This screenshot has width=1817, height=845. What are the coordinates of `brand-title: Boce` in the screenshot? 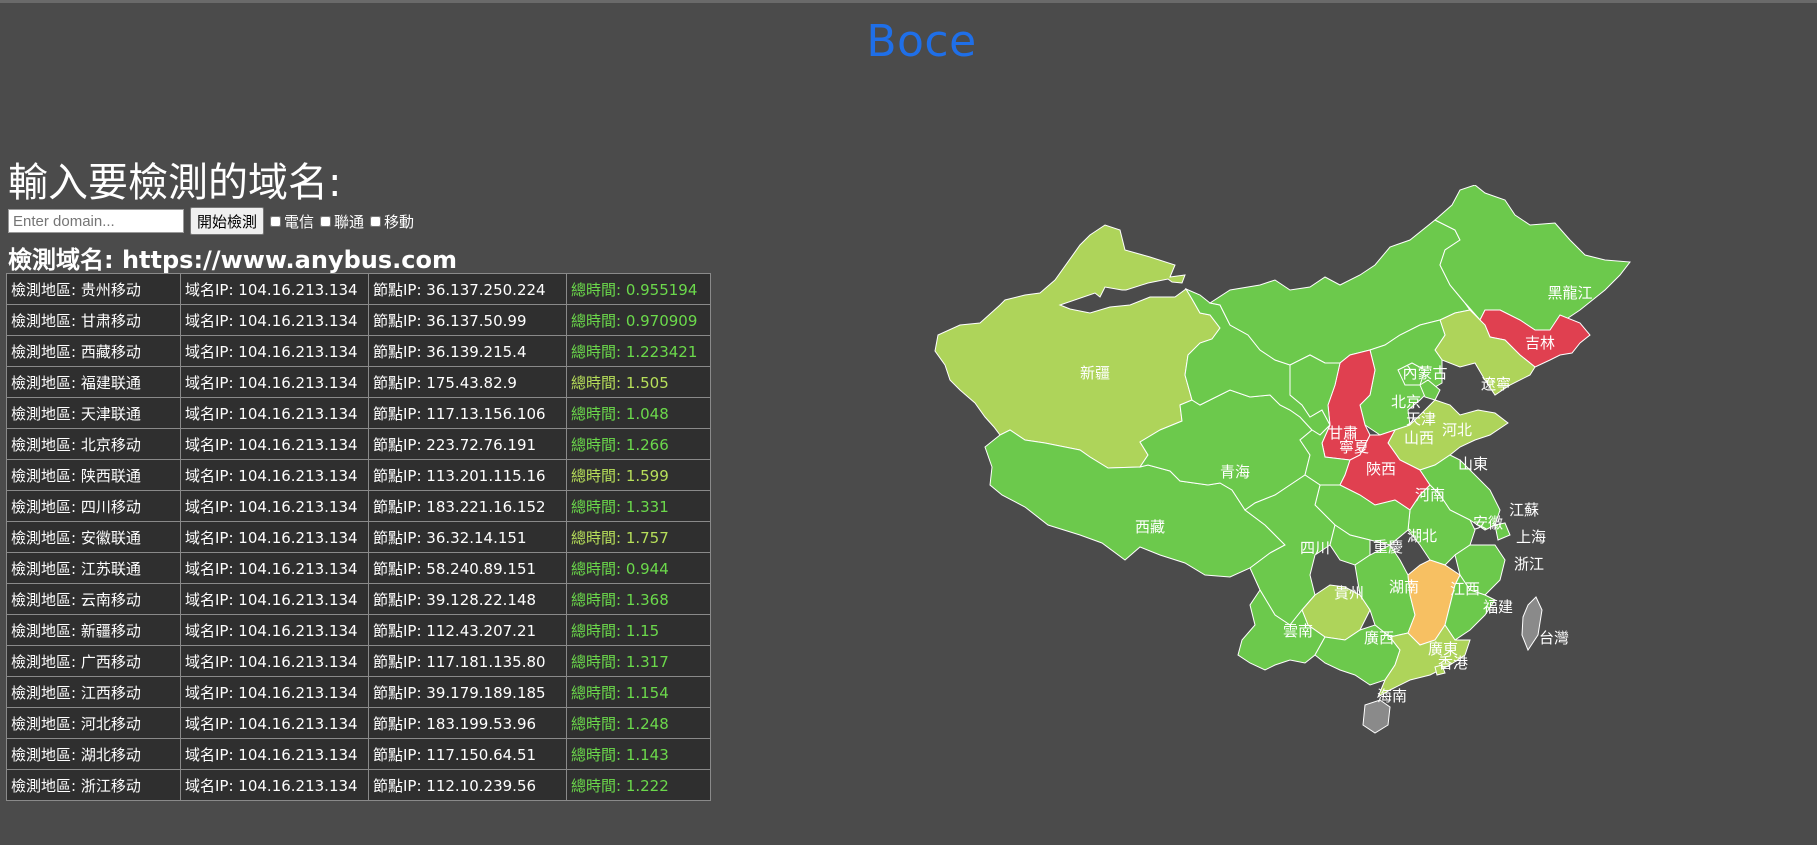 It's located at (921, 41).